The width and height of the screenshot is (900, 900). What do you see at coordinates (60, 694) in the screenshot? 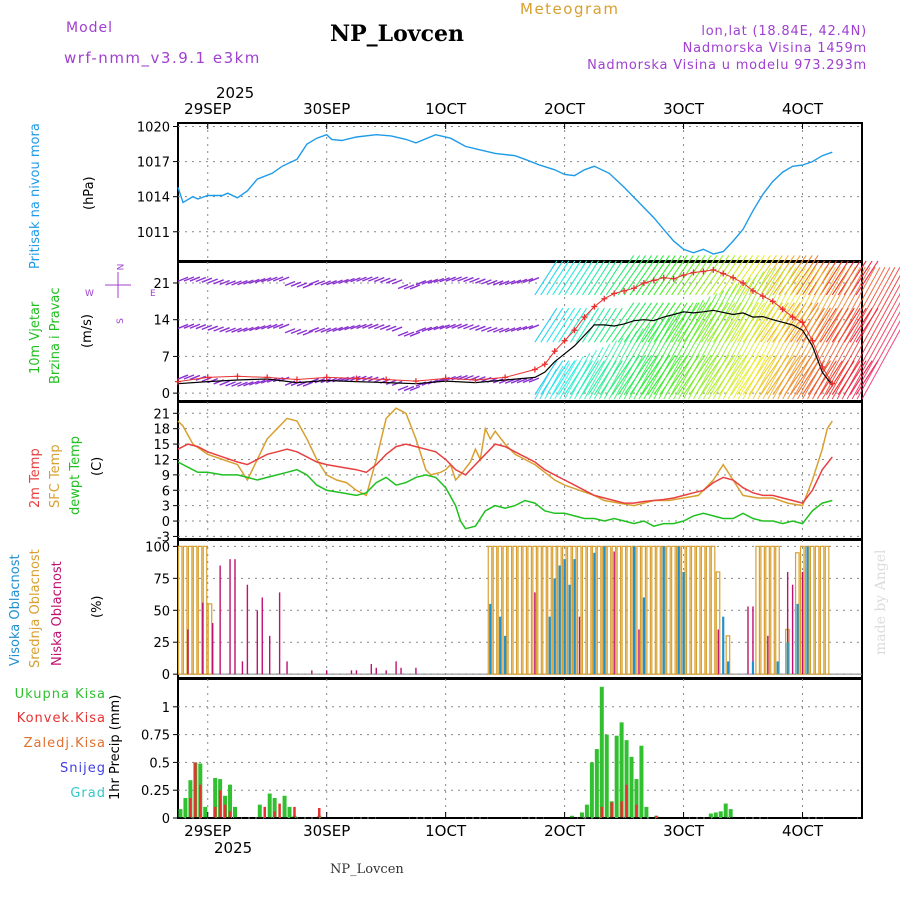
I see `legend-total-rain: Ukupna Kisa` at bounding box center [60, 694].